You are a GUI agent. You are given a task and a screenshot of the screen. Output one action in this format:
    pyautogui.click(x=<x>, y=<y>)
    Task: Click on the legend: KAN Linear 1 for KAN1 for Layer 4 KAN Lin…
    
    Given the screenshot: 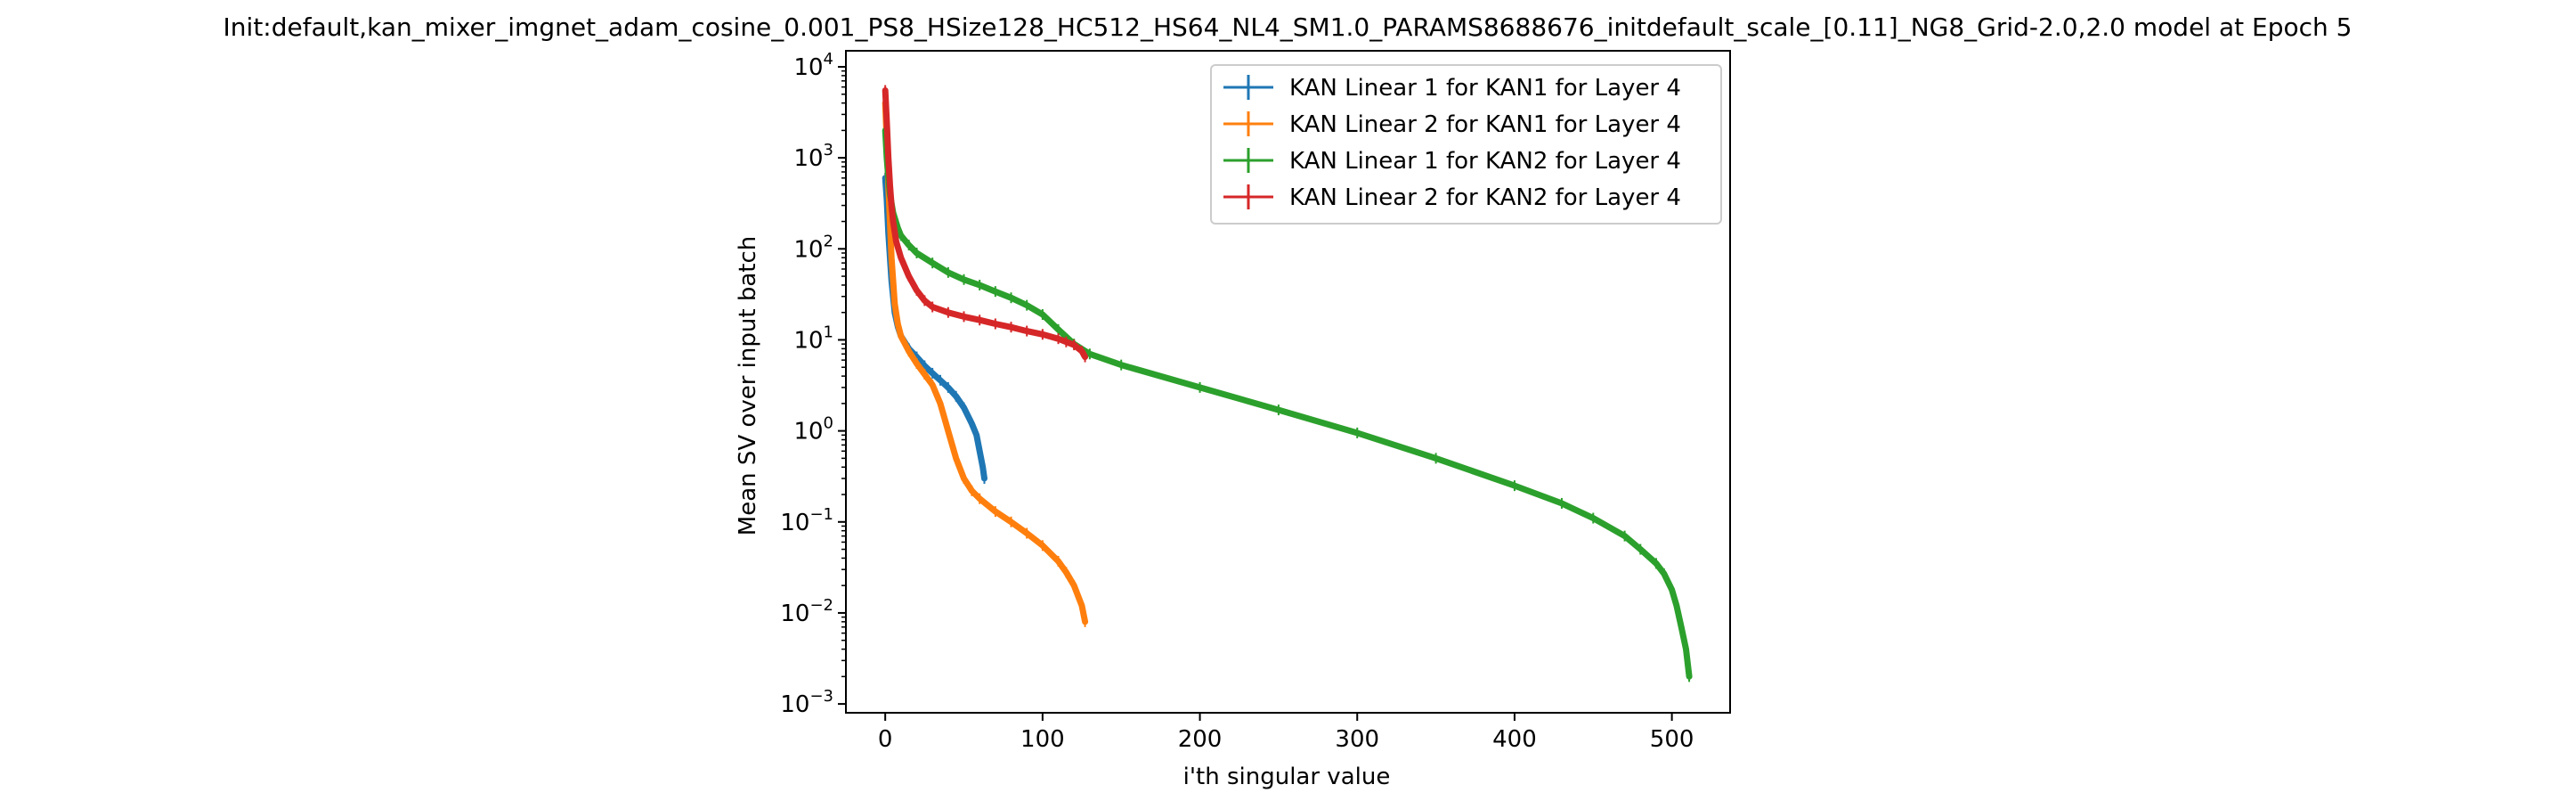 What is the action you would take?
    pyautogui.click(x=1466, y=145)
    